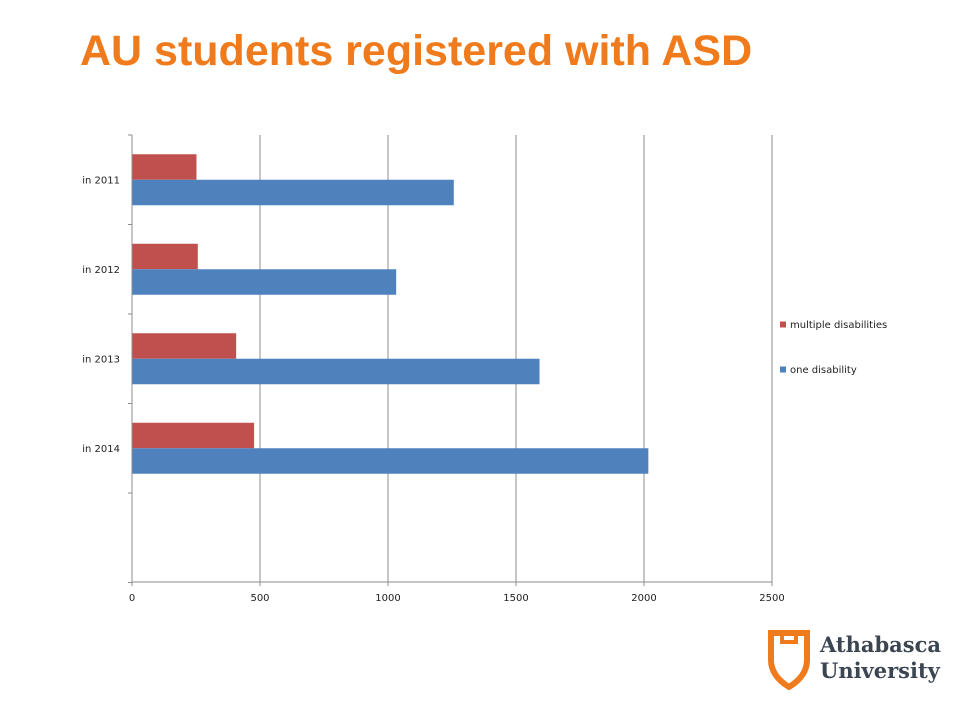 The height and width of the screenshot is (720, 960). I want to click on athabasca-university-logo: Athabasca University, so click(854, 659).